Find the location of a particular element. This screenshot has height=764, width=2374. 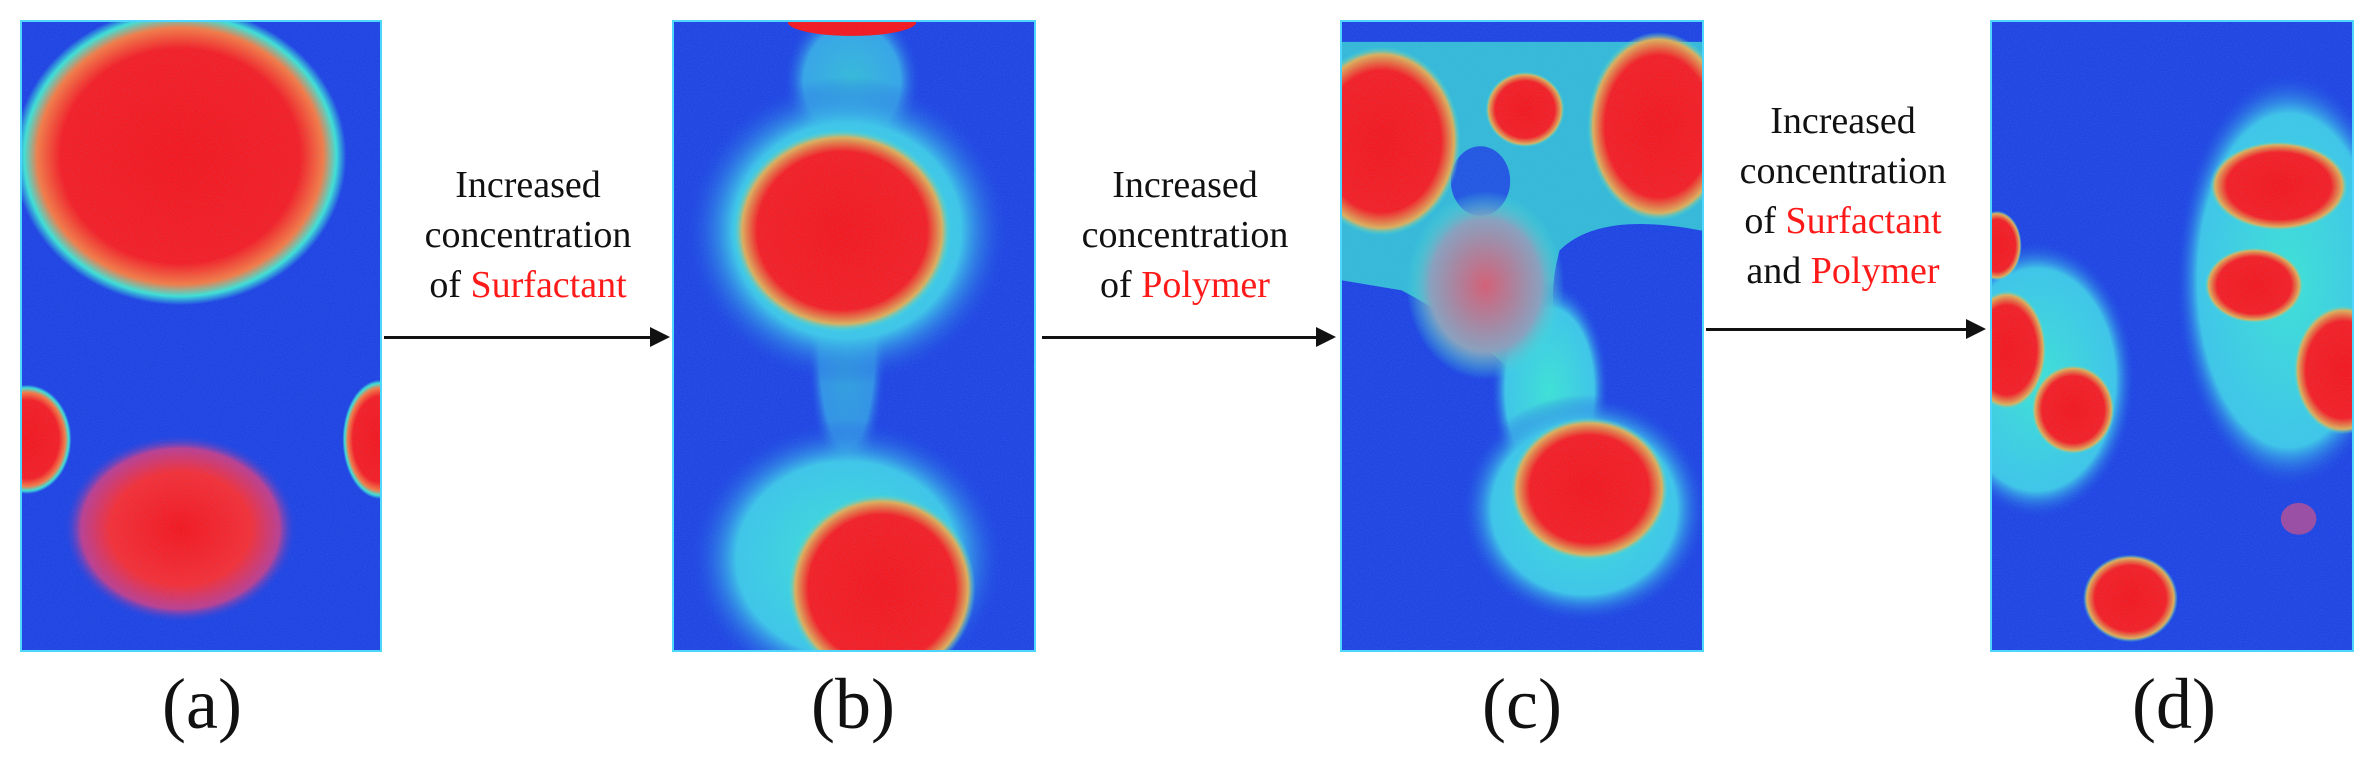

panel-d-caption: (d) is located at coordinates (2174, 704).